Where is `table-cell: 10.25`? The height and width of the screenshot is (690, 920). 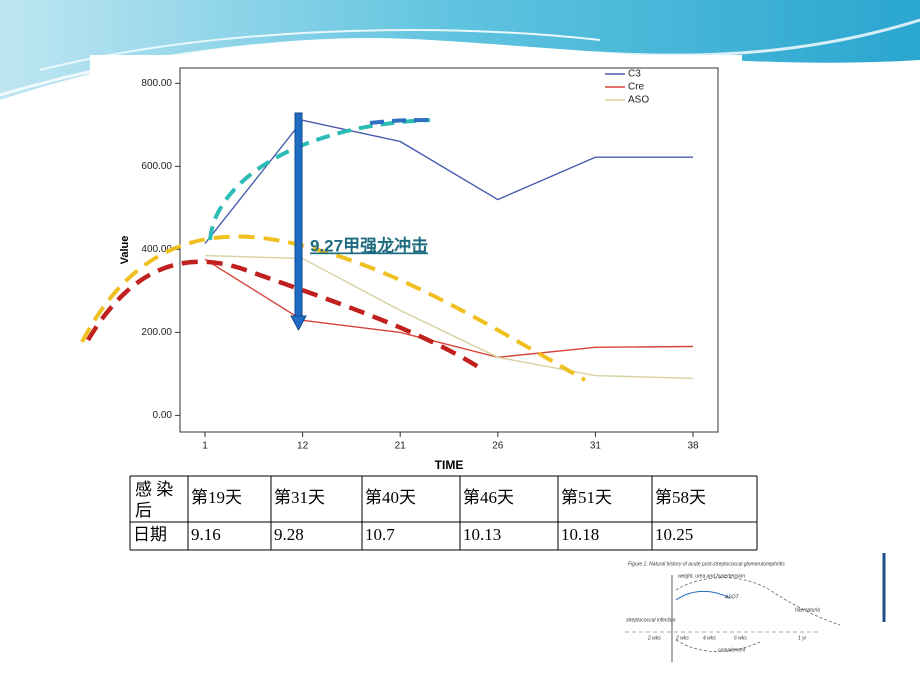 table-cell: 10.25 is located at coordinates (674, 534).